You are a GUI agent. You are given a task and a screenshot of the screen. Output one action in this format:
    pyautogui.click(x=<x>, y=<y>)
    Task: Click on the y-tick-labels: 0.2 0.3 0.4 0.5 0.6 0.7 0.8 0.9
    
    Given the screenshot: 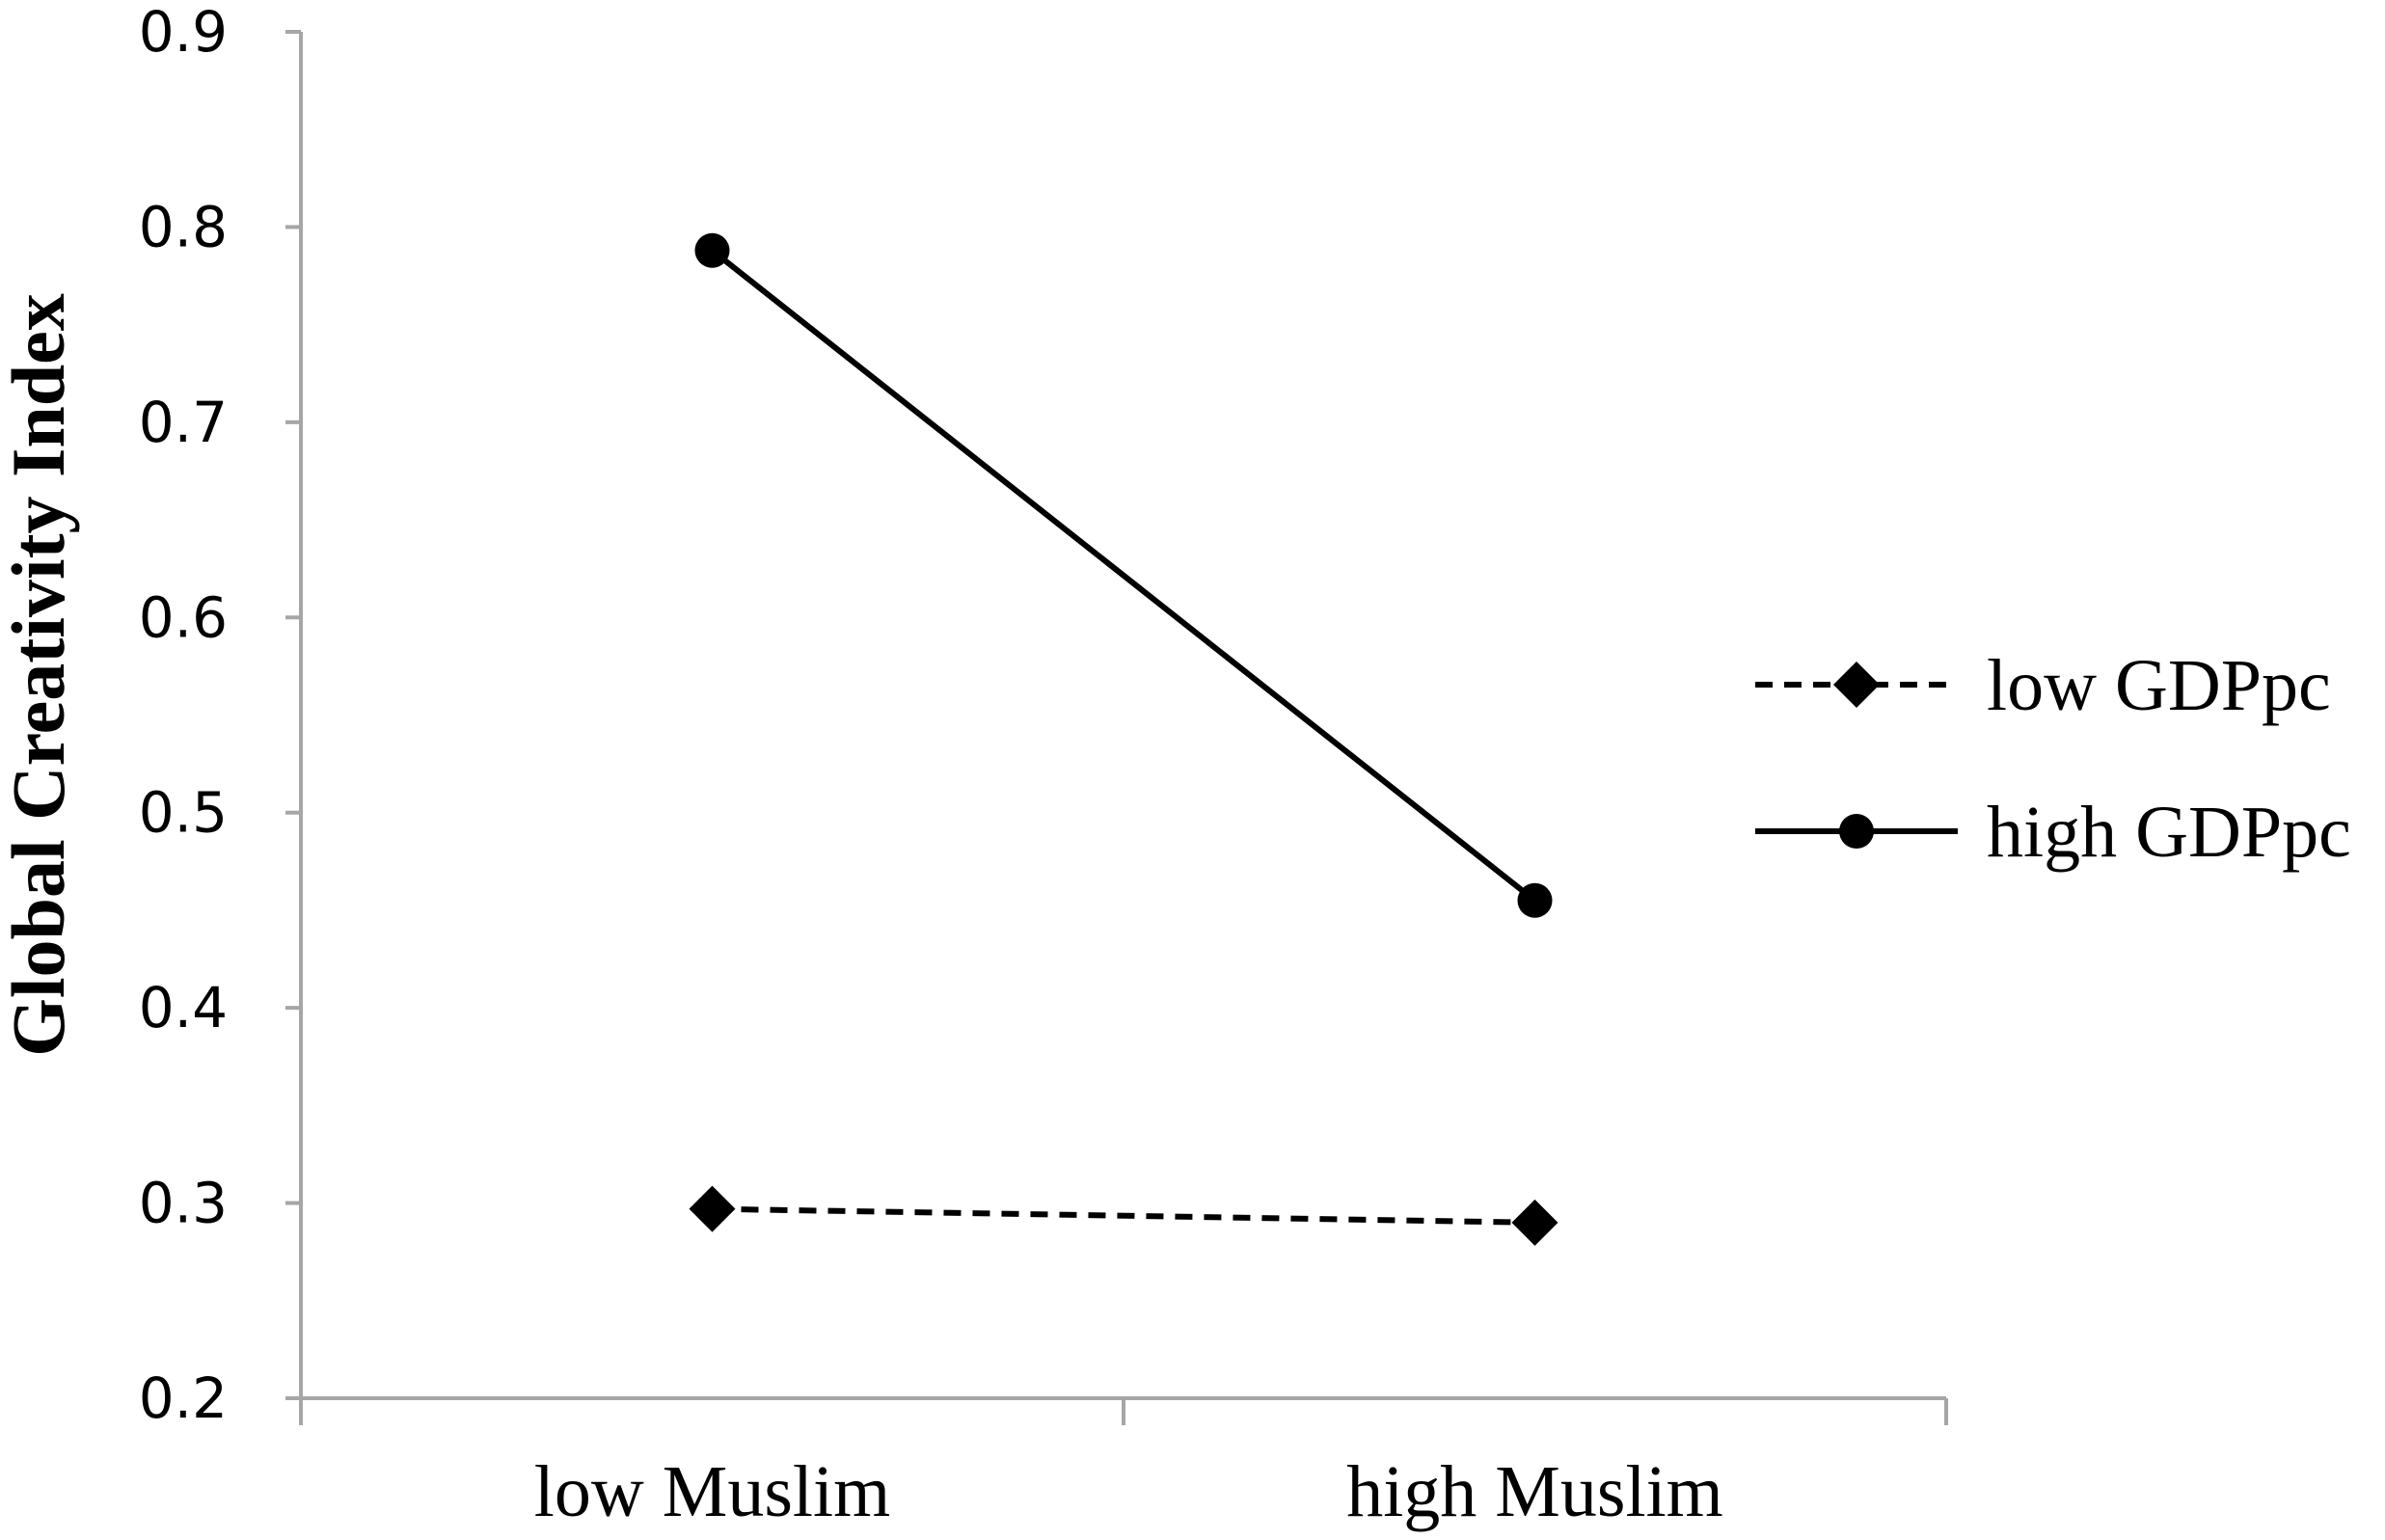 What is the action you would take?
    pyautogui.click(x=183, y=715)
    